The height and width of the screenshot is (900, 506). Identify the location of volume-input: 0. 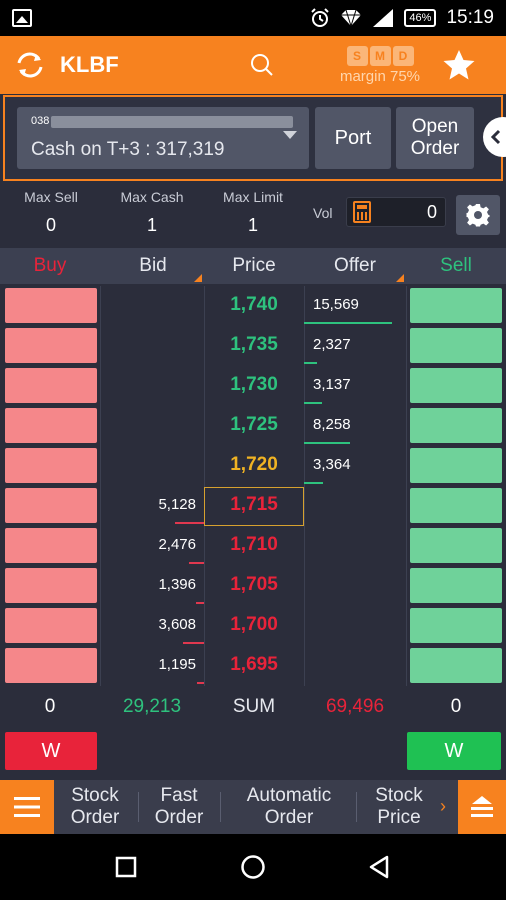
(396, 212).